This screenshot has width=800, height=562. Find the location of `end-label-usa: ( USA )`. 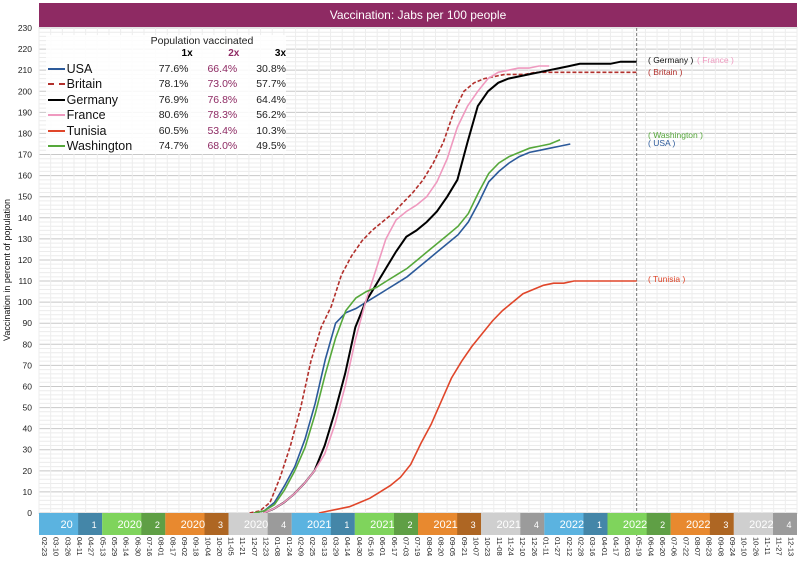

end-label-usa: ( USA ) is located at coordinates (662, 143).